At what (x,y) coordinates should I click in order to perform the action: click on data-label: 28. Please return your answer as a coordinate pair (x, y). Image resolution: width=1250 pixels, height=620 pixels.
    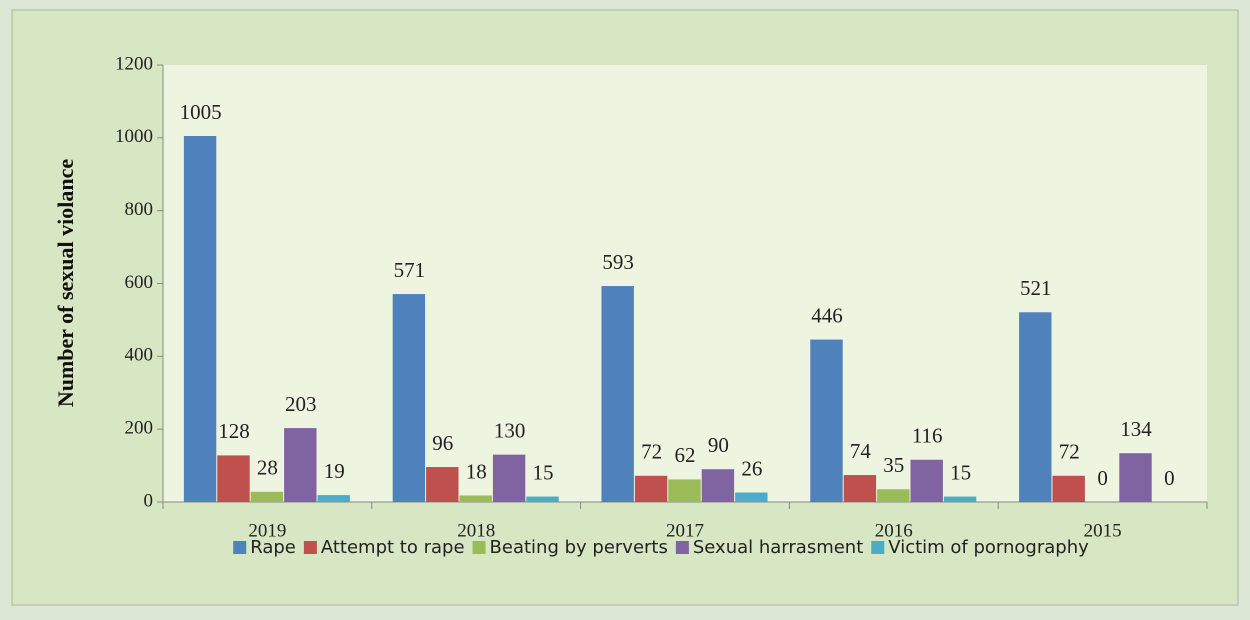
    Looking at the image, I should click on (267, 468).